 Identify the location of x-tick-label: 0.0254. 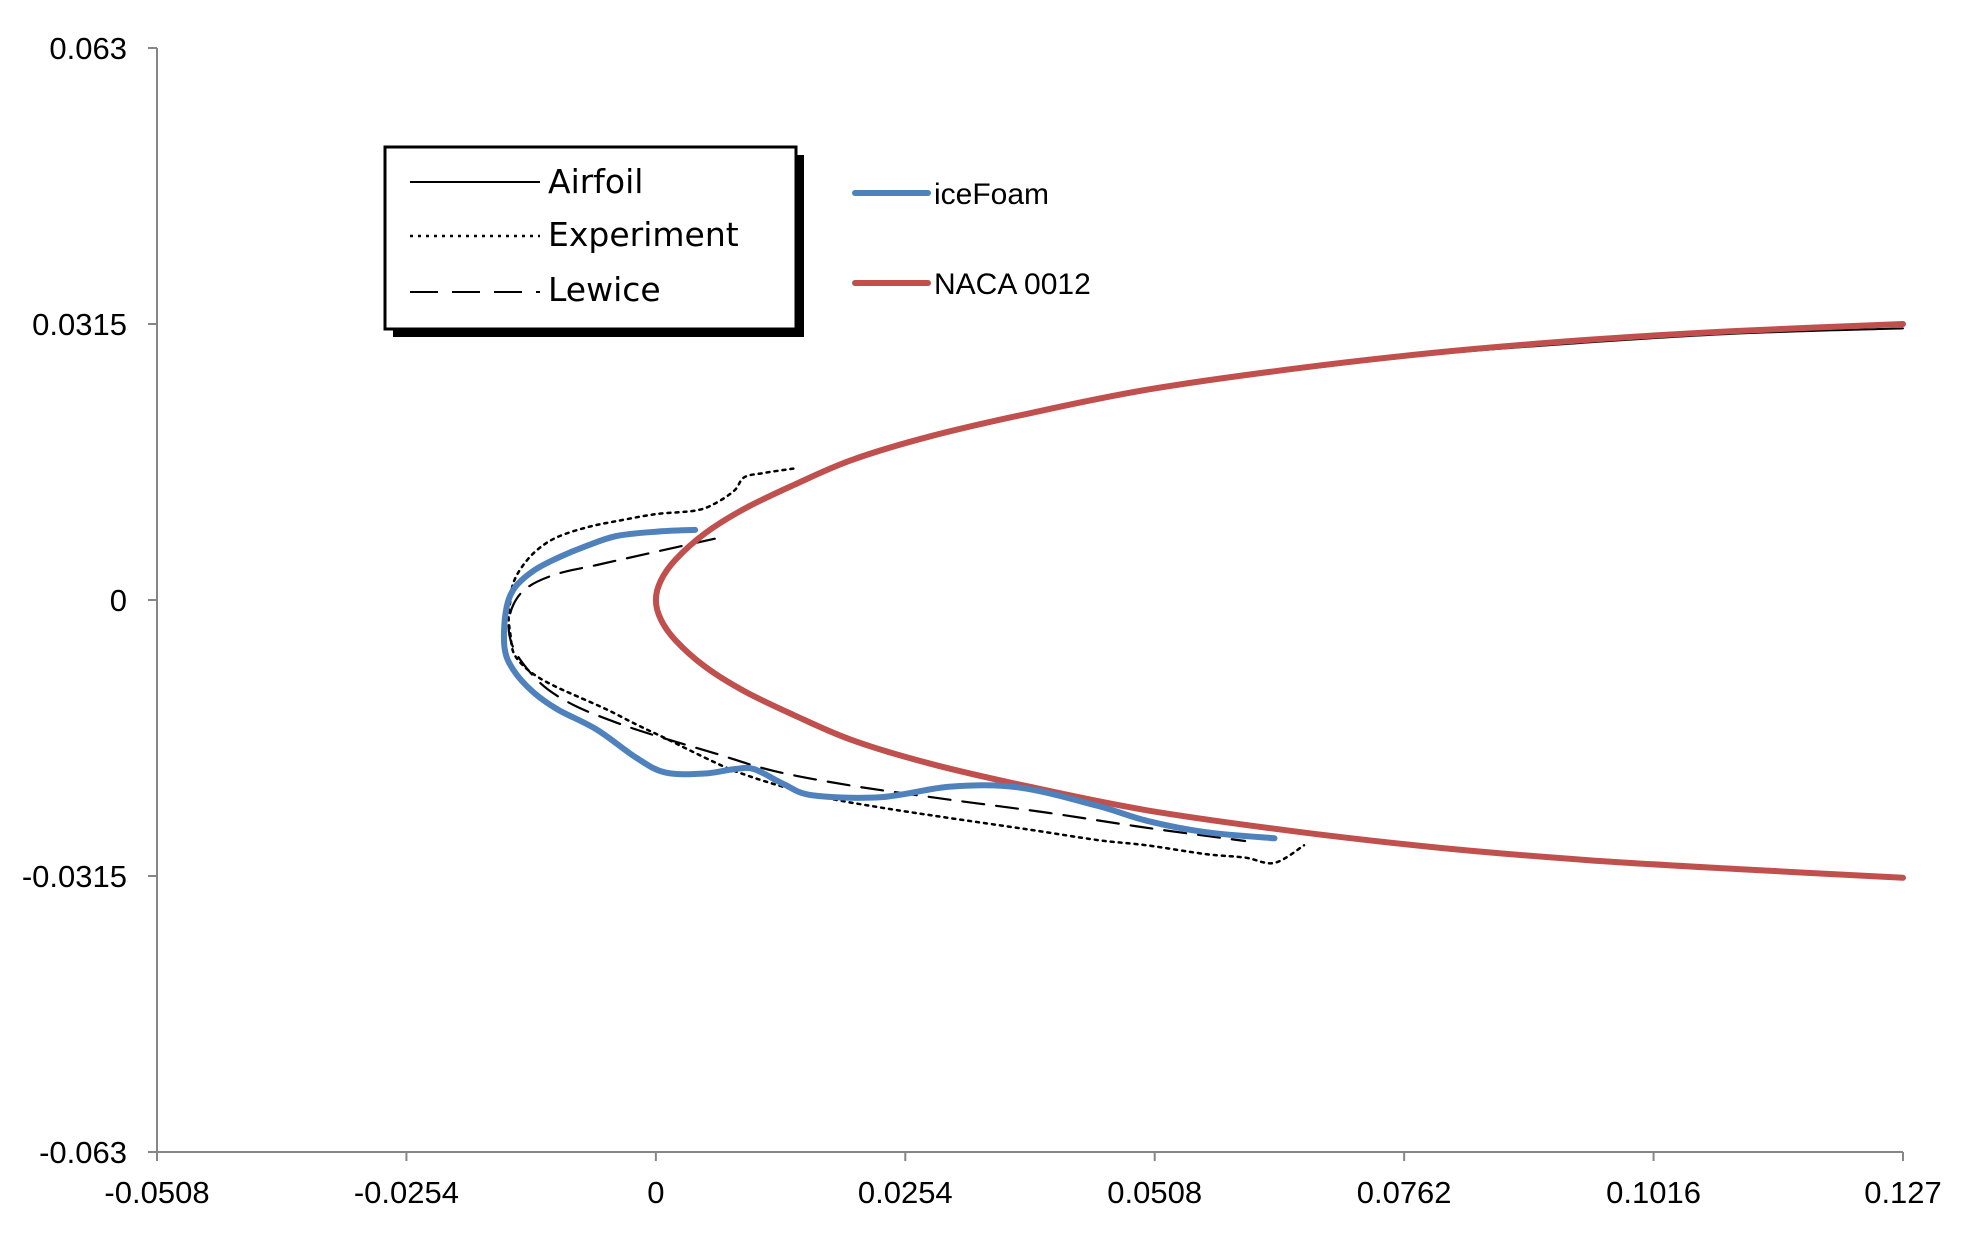
(905, 1192).